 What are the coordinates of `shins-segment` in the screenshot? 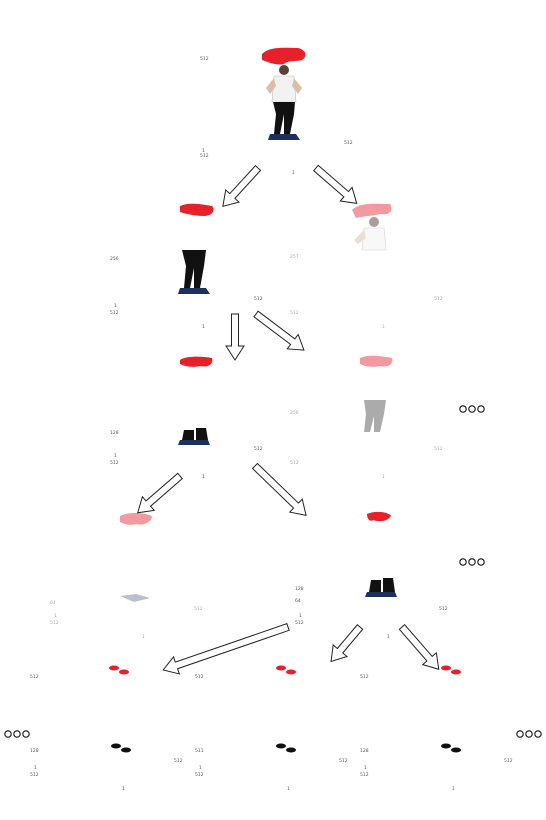 It's located at (135, 598).